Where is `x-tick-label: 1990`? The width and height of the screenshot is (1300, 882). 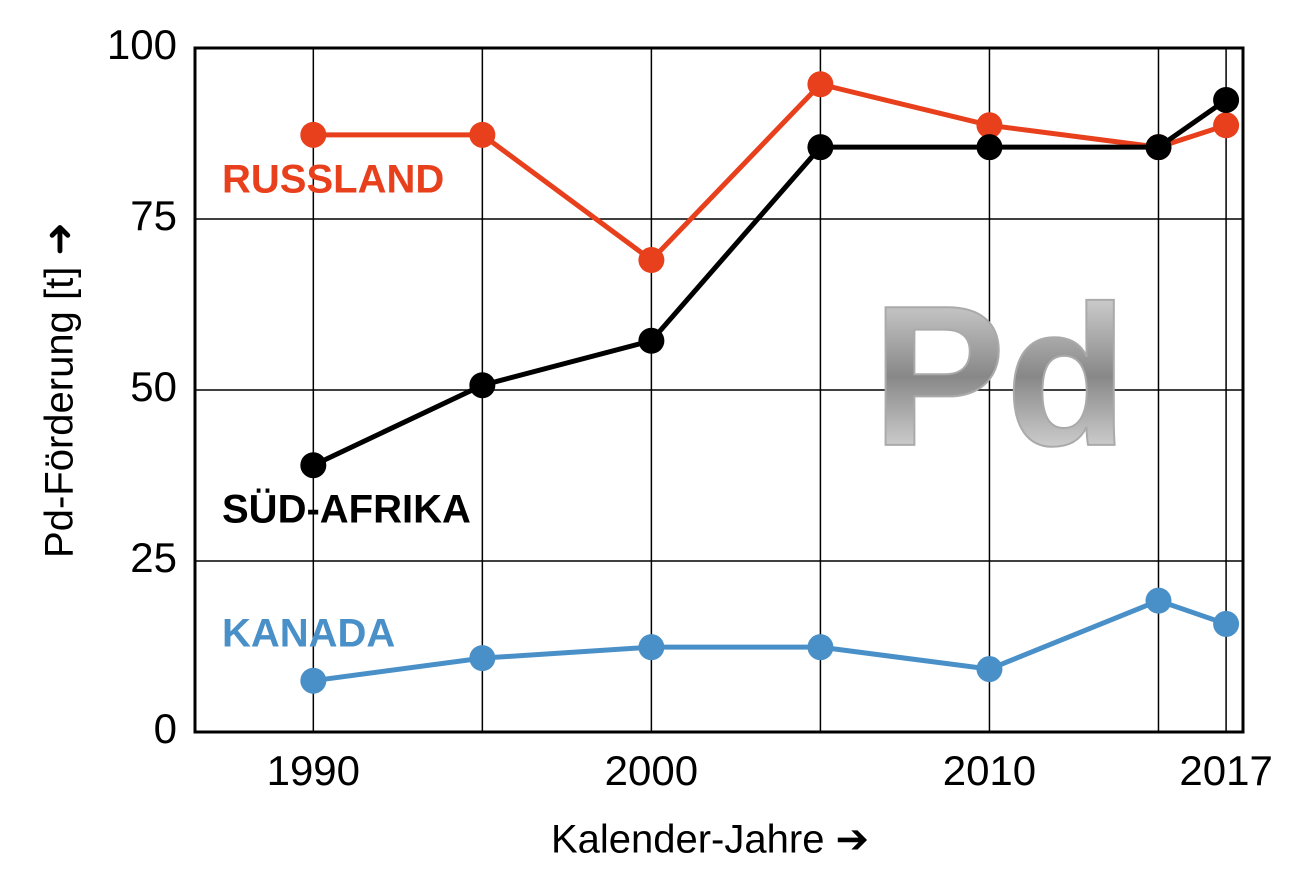 x-tick-label: 1990 is located at coordinates (313, 770).